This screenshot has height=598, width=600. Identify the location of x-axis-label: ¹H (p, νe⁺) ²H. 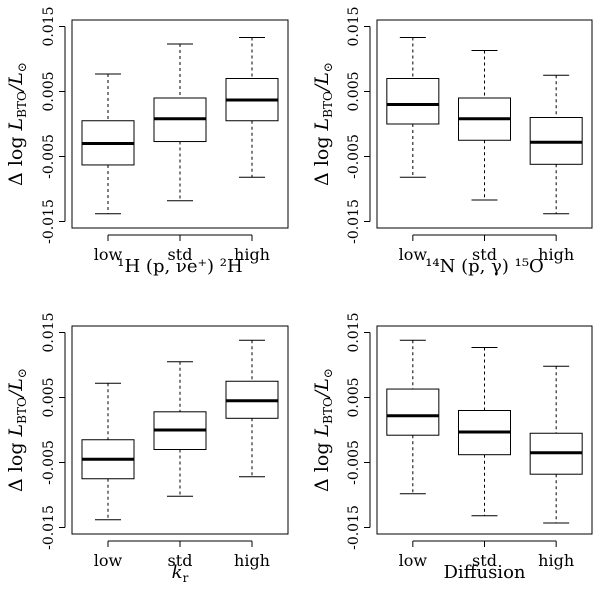
(179, 266).